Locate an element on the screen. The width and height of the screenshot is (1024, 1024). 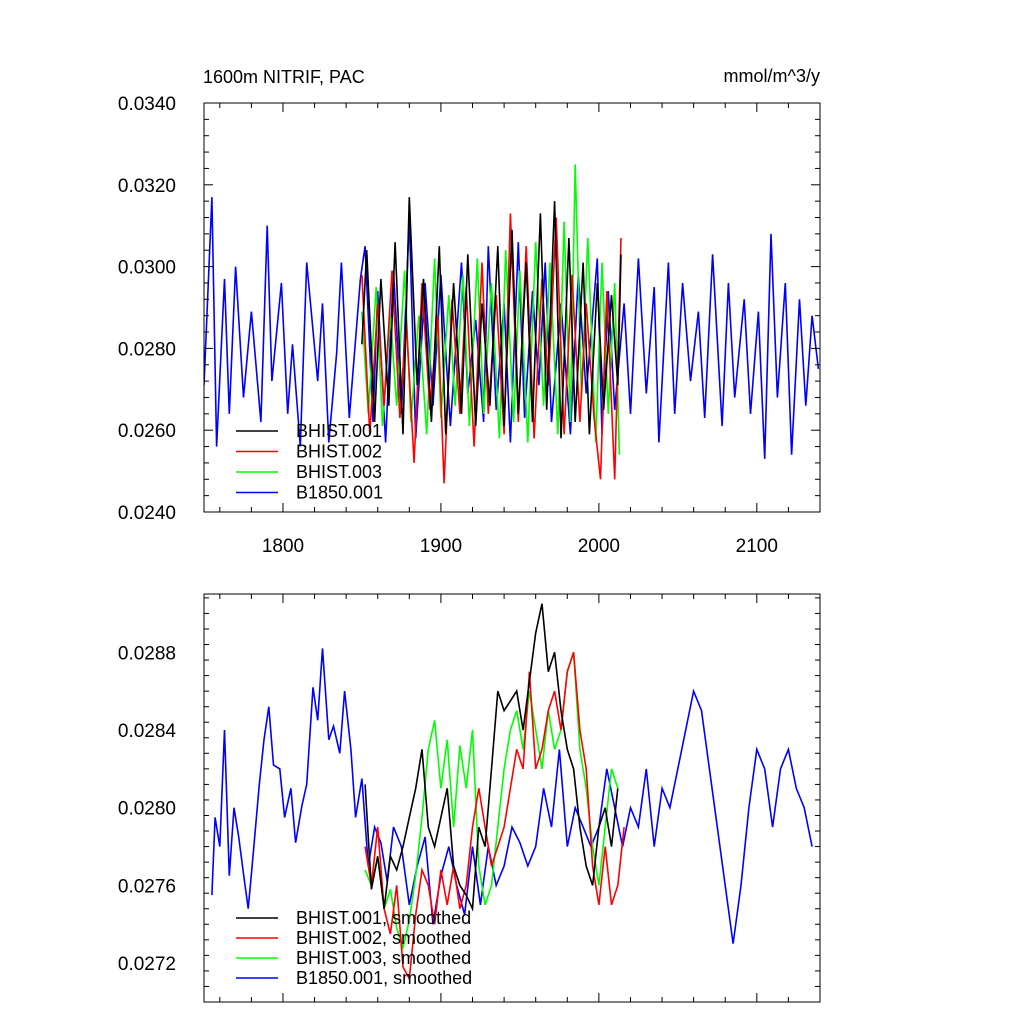
bottom-legend-label: B1850.001, smoothed is located at coordinates (384, 978).